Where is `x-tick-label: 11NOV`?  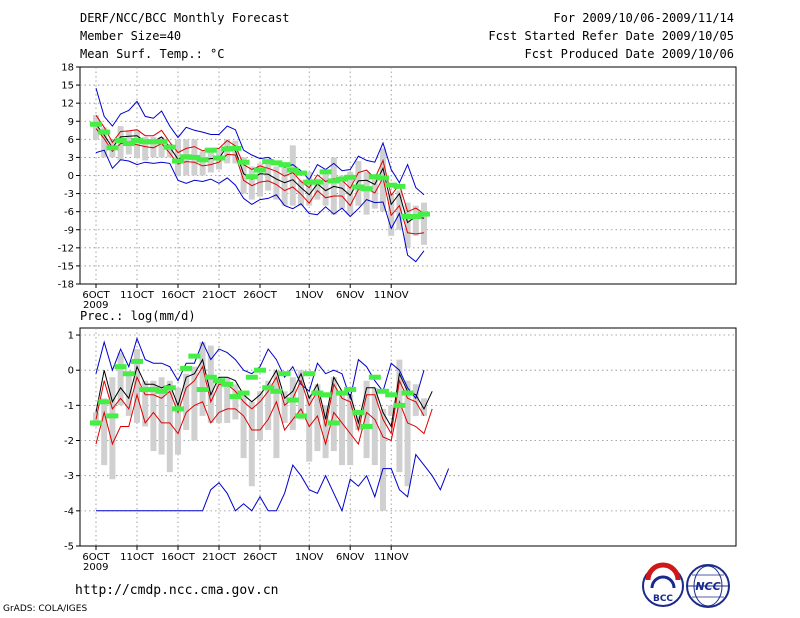 x-tick-label: 11NOV is located at coordinates (391, 557).